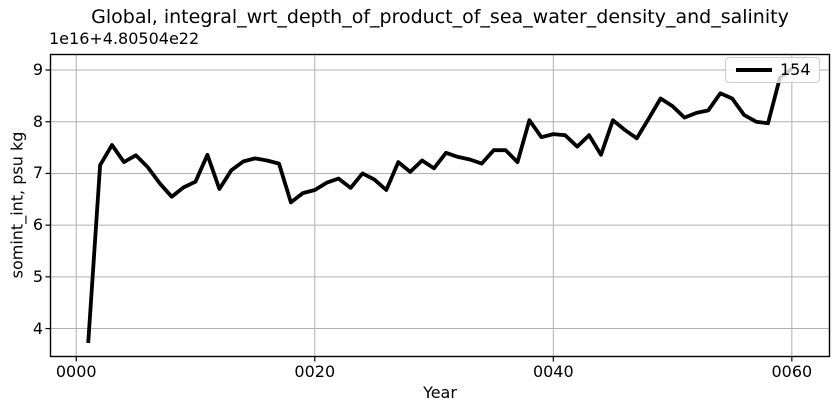 The height and width of the screenshot is (412, 837). What do you see at coordinates (553, 371) in the screenshot?
I see `x-tick-label: 0040` at bounding box center [553, 371].